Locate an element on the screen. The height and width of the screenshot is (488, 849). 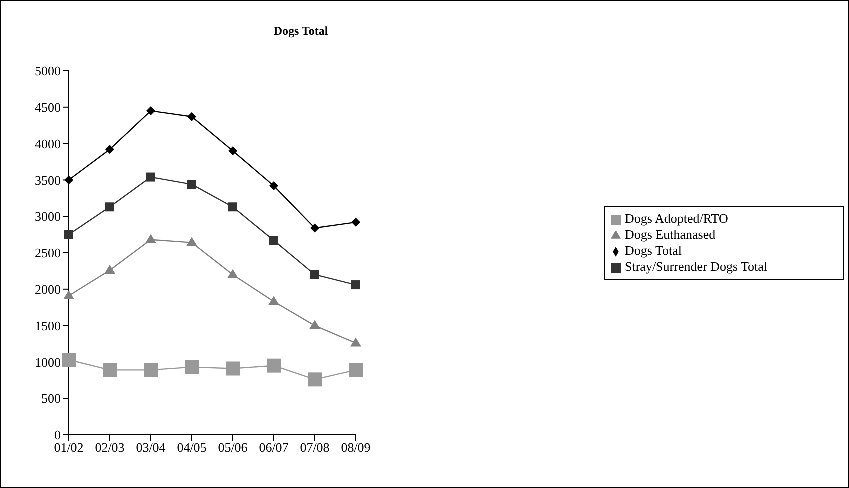
x-tick-label: 04/05 is located at coordinates (192, 448).